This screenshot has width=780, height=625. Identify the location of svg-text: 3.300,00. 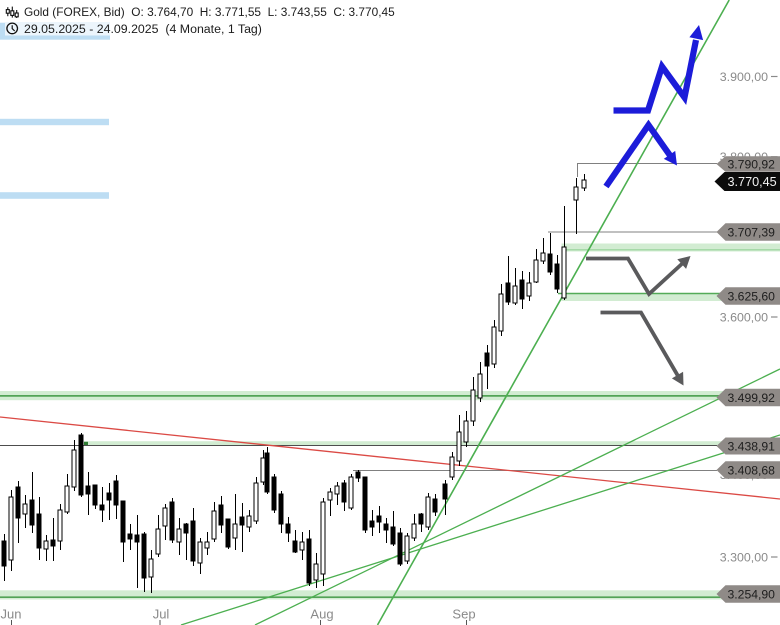
(744, 557).